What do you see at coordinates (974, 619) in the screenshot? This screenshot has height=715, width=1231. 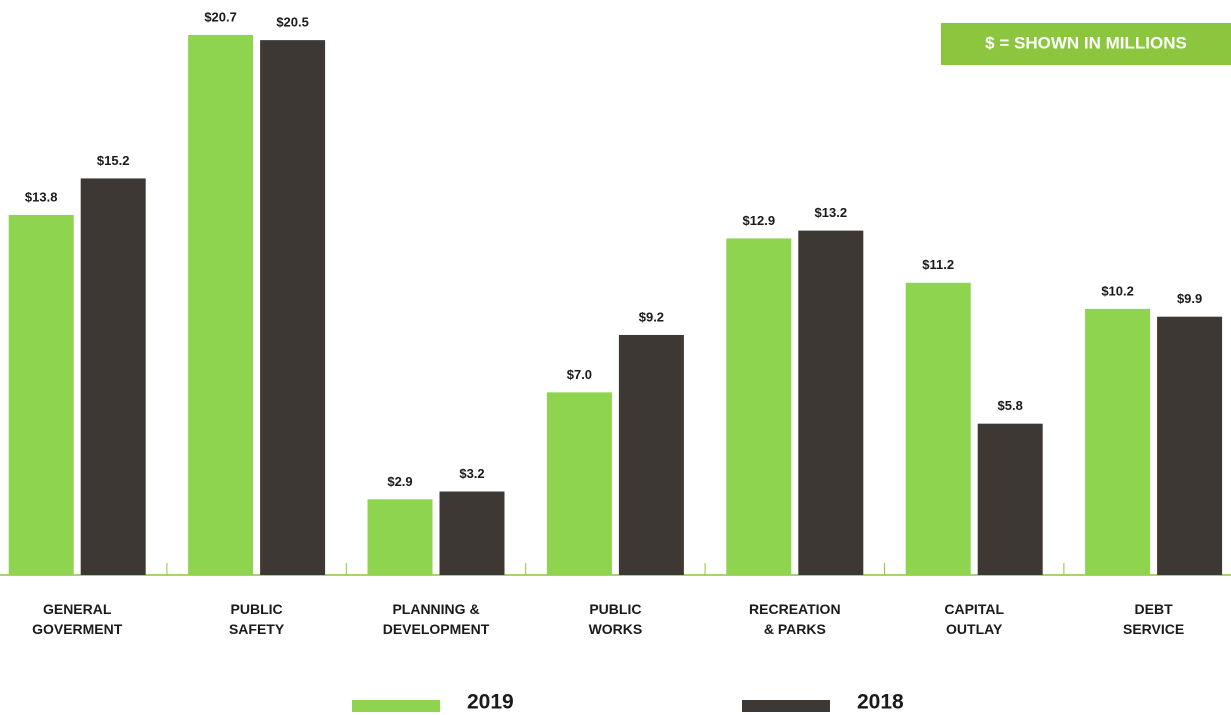 I see `x-tick-label: CAPITAL OUTLAY` at bounding box center [974, 619].